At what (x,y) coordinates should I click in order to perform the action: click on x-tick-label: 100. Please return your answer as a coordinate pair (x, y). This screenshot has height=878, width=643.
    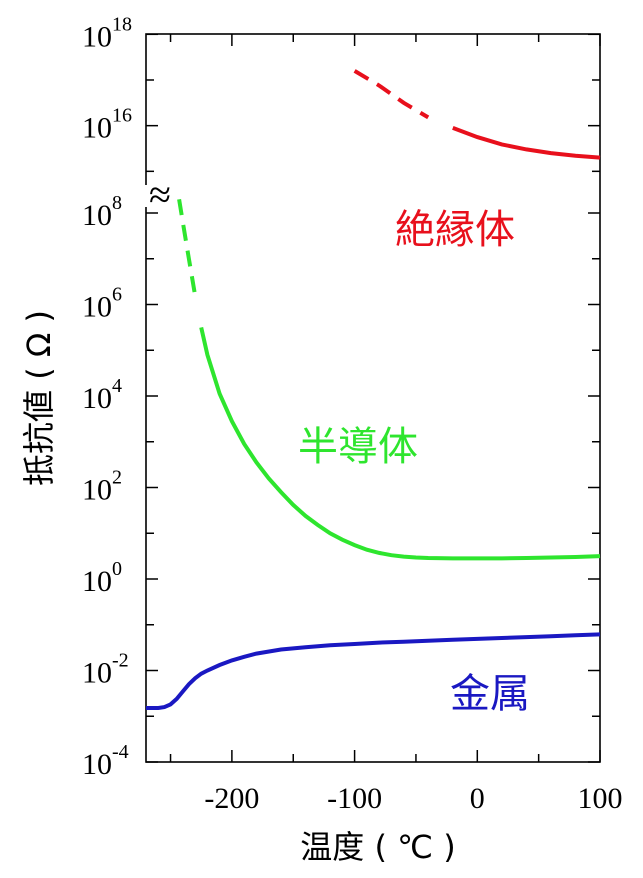
    Looking at the image, I should click on (600, 798).